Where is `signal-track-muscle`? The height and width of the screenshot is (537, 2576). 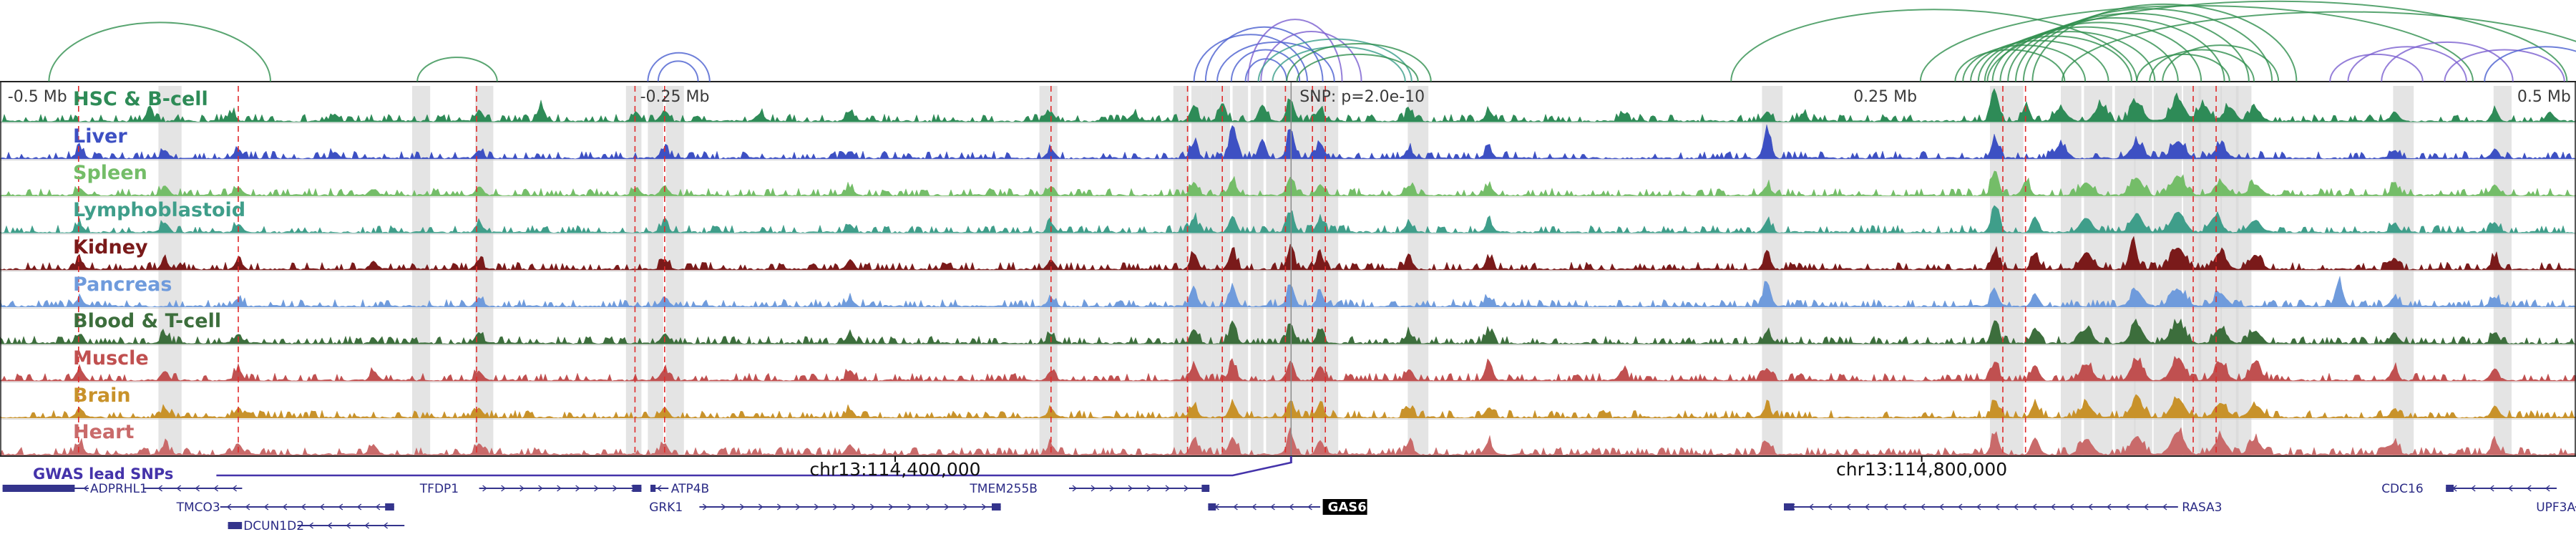 signal-track-muscle is located at coordinates (1288, 368).